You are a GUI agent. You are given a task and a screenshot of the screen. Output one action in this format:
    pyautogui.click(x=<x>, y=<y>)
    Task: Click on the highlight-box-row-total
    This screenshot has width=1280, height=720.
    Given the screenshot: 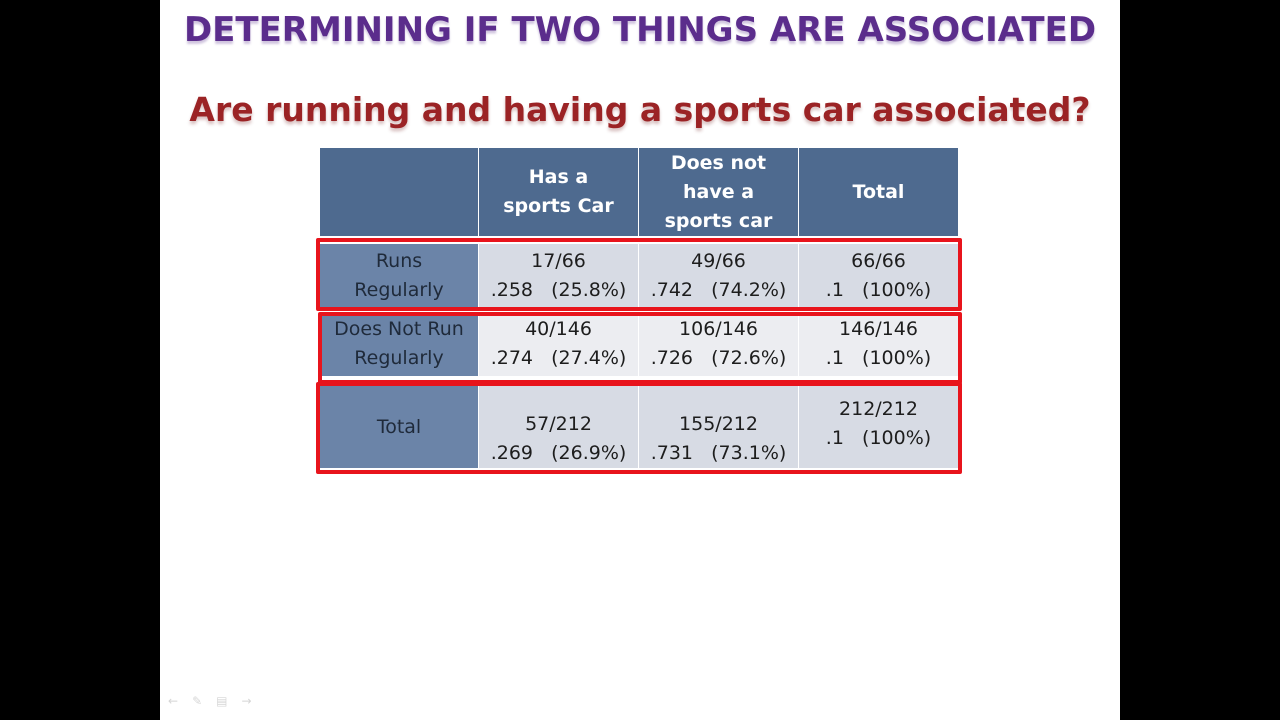 What is the action you would take?
    pyautogui.click(x=639, y=428)
    